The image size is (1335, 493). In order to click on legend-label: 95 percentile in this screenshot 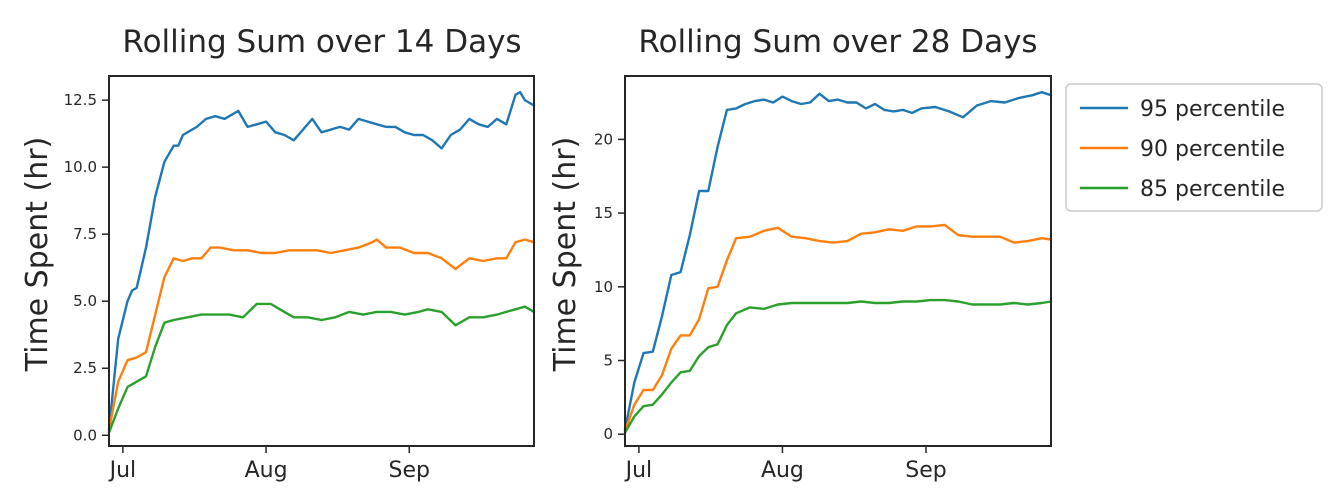, I will do `click(1212, 109)`.